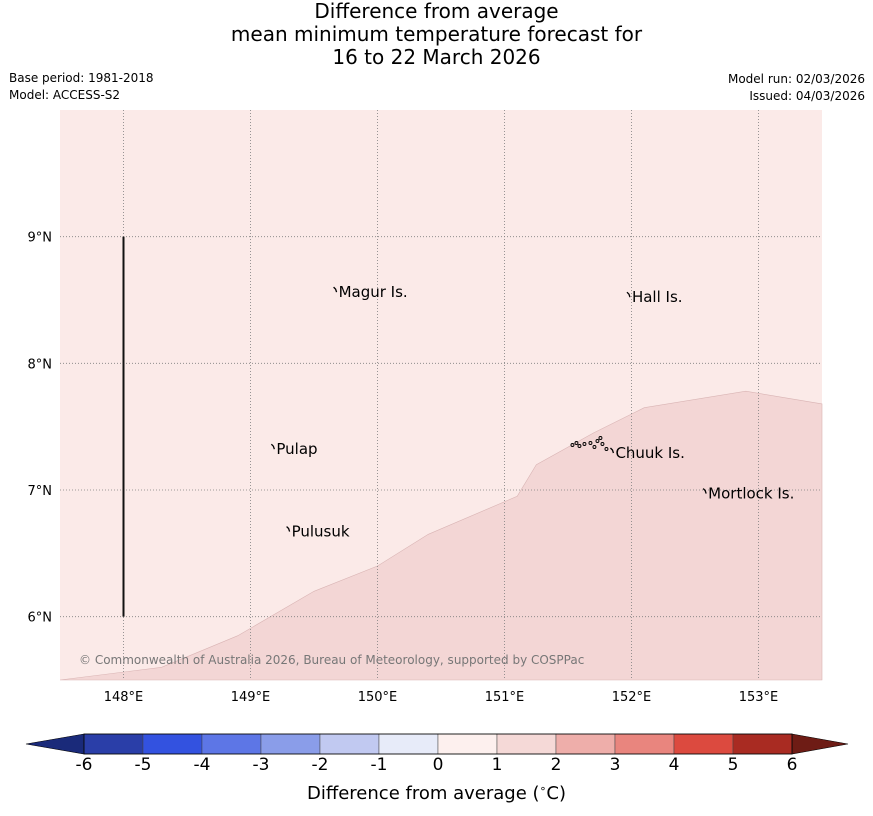 This screenshot has width=873, height=816. I want to click on colorbar-tick-label: 4, so click(674, 765).